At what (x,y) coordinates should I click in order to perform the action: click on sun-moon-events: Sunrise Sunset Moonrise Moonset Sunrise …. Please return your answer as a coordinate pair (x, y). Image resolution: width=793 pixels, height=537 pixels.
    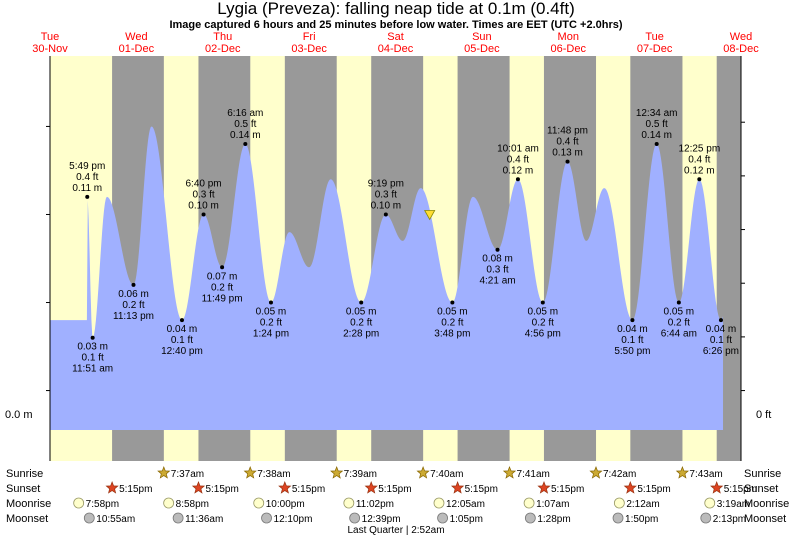
    Looking at the image, I should click on (397, 501).